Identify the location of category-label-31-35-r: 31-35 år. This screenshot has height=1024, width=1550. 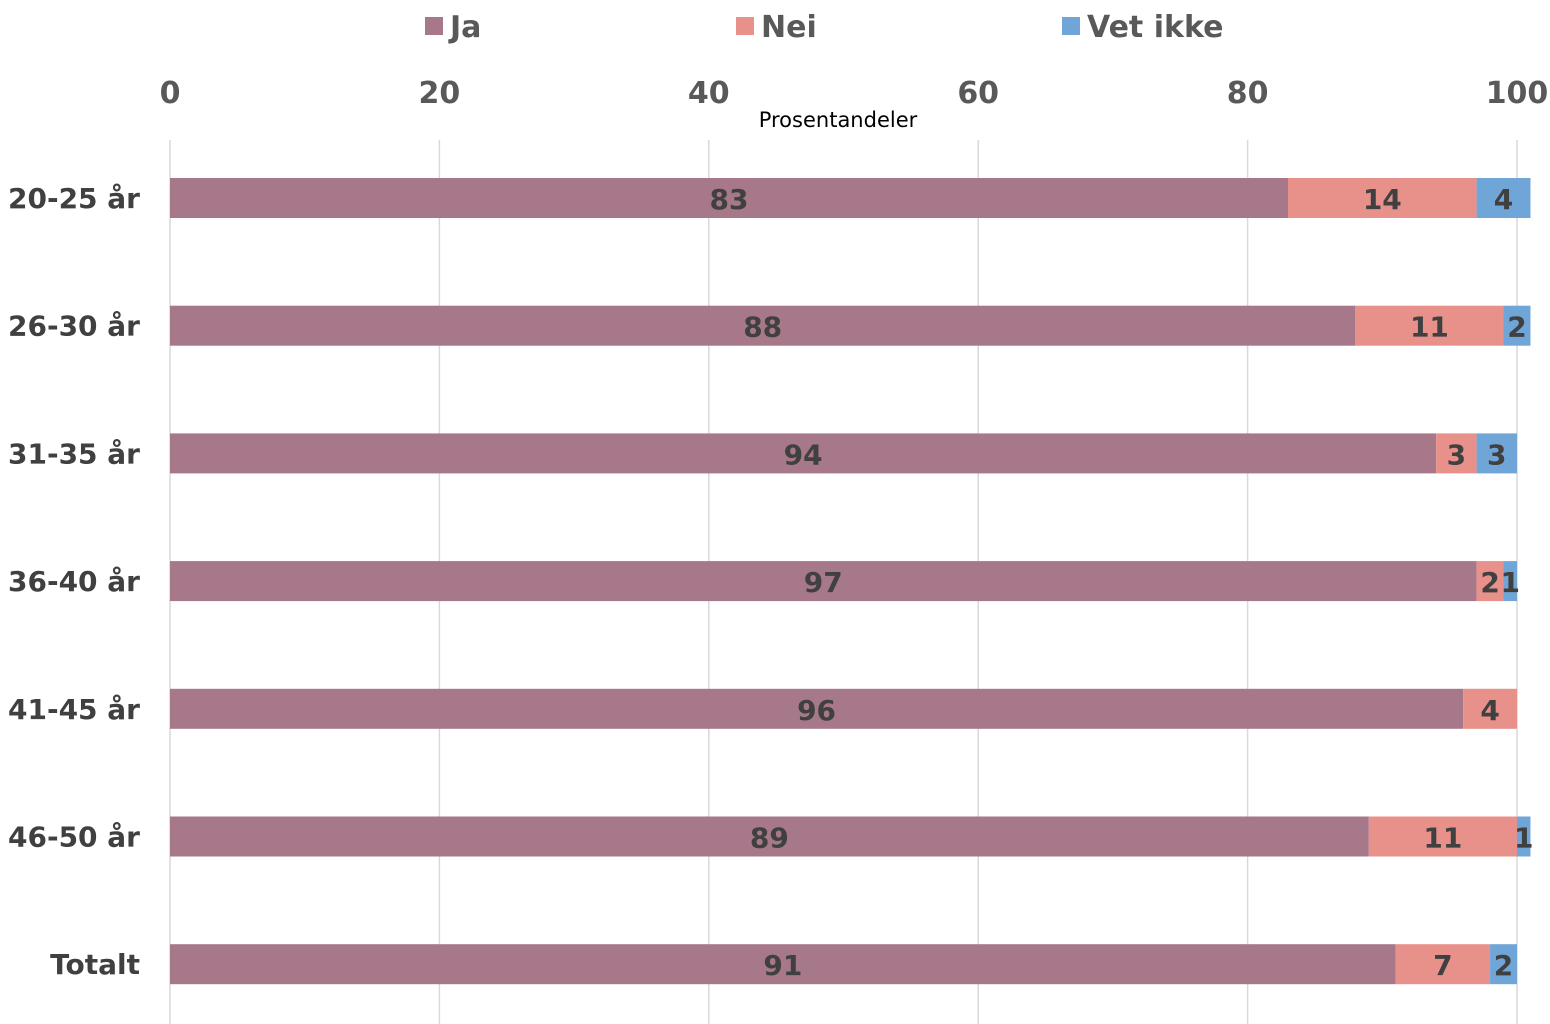
(74, 453).